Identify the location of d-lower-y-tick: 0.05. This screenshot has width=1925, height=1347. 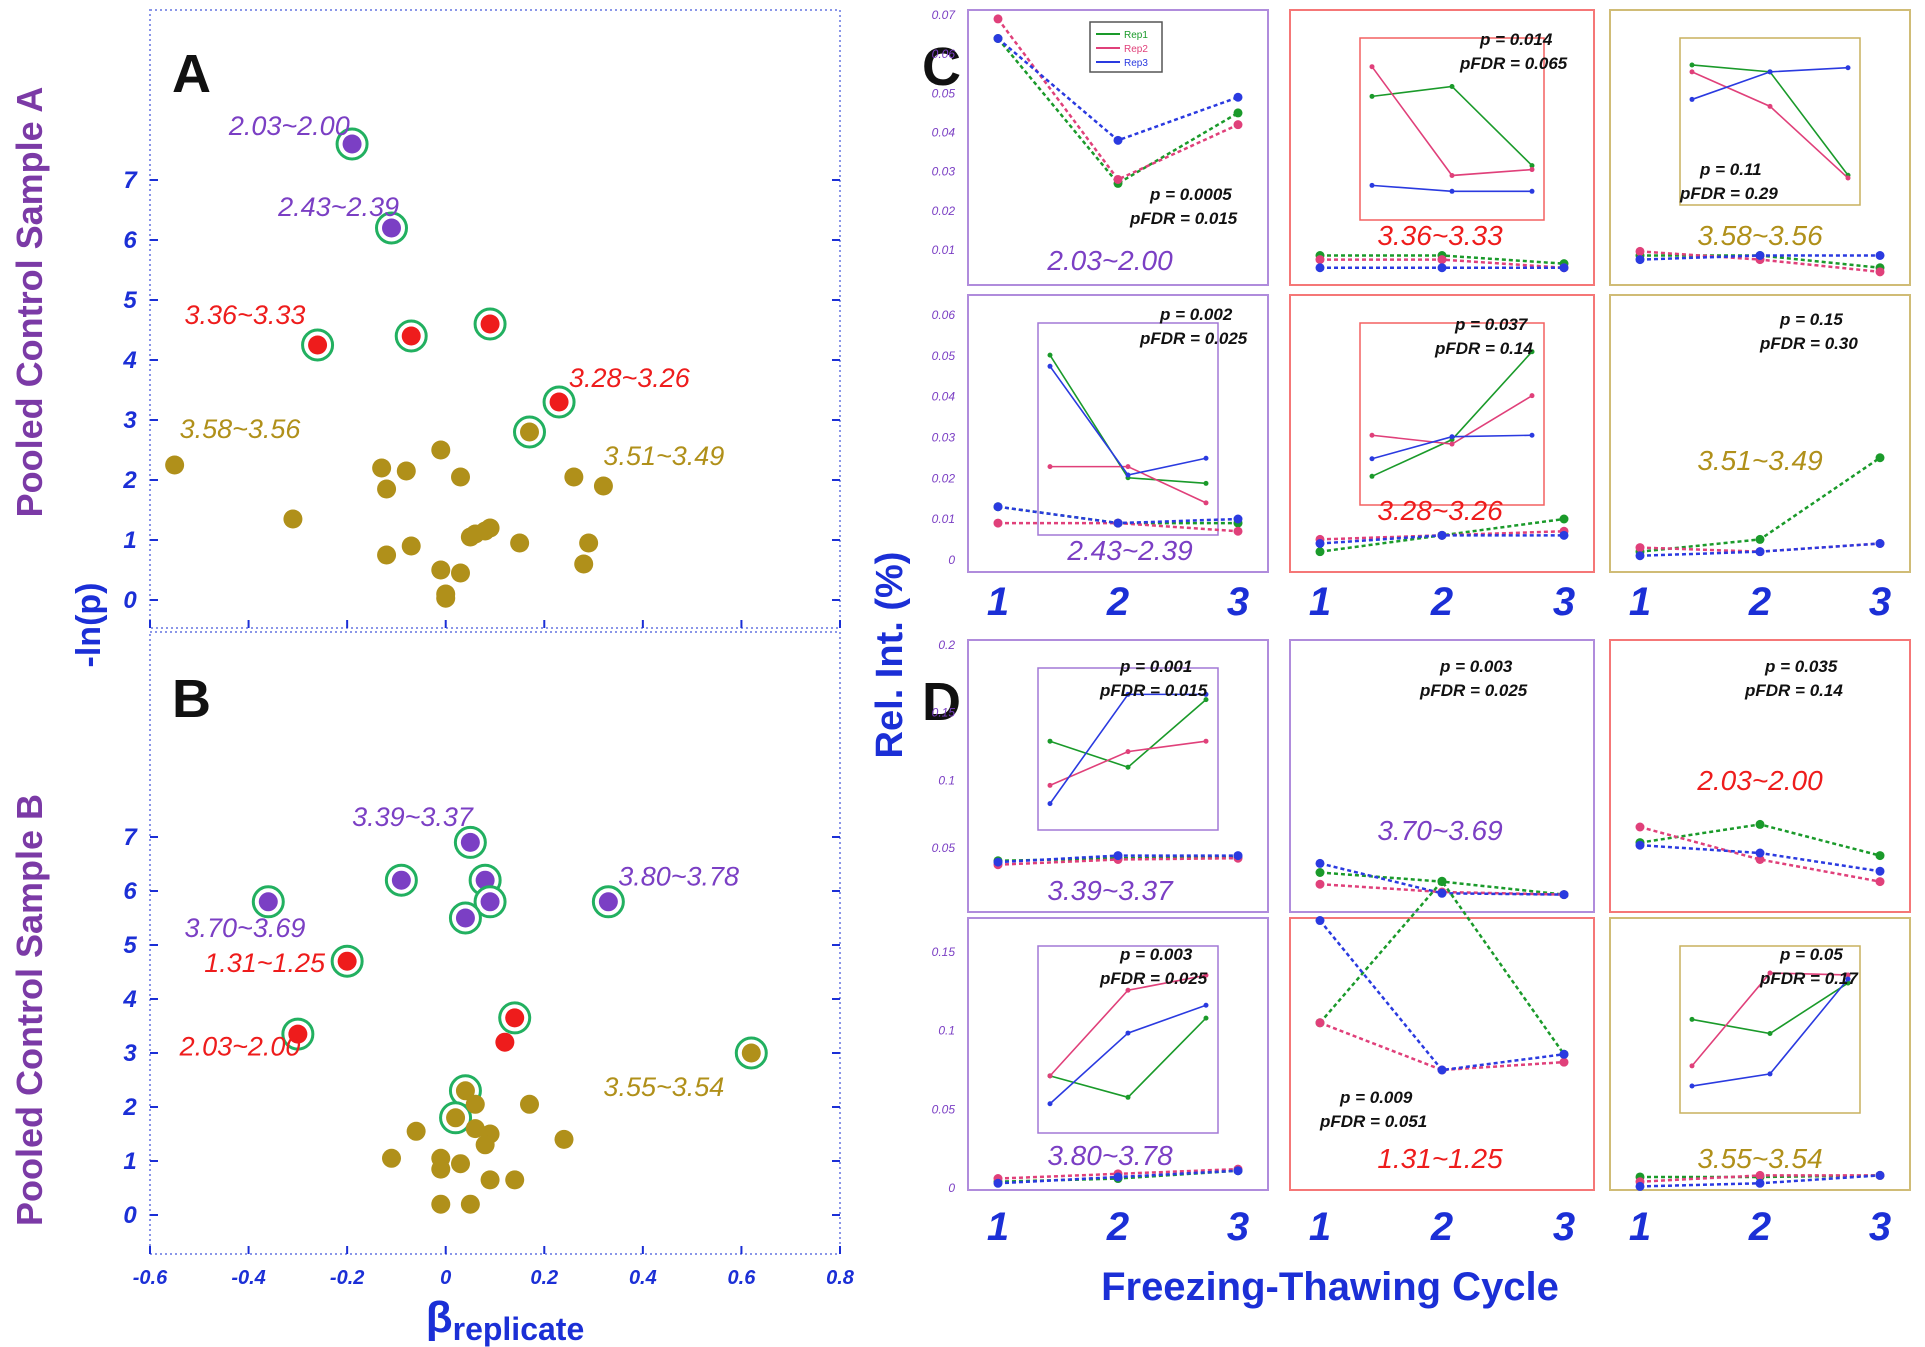
(944, 1109).